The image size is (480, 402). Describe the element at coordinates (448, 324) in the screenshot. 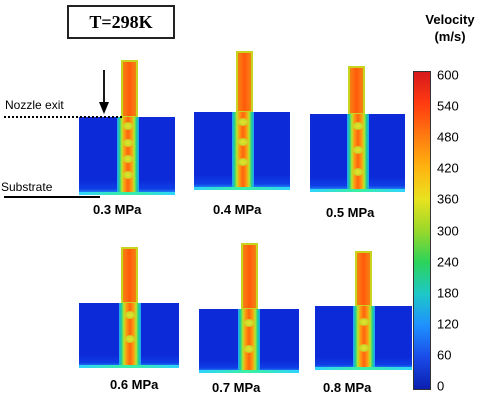

I see `colorbar-tick-label: 120` at that location.